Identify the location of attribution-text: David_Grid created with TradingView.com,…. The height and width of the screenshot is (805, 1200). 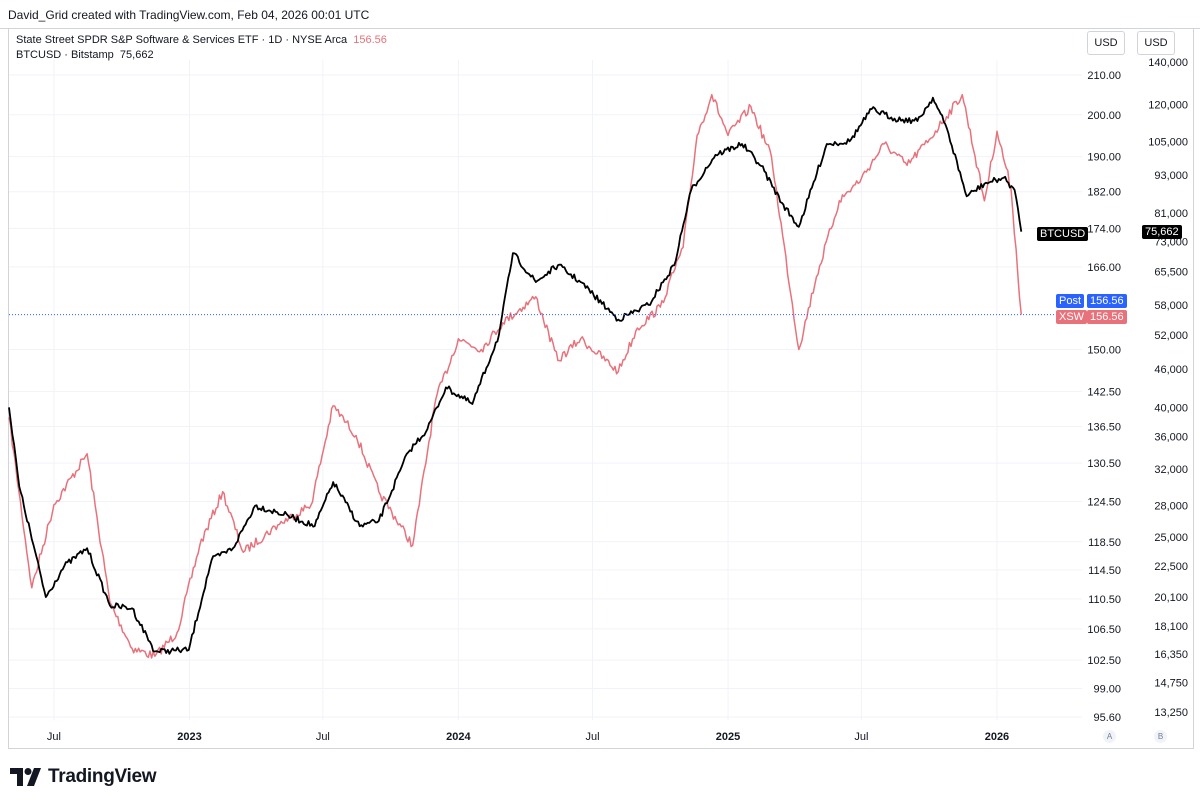
(189, 15).